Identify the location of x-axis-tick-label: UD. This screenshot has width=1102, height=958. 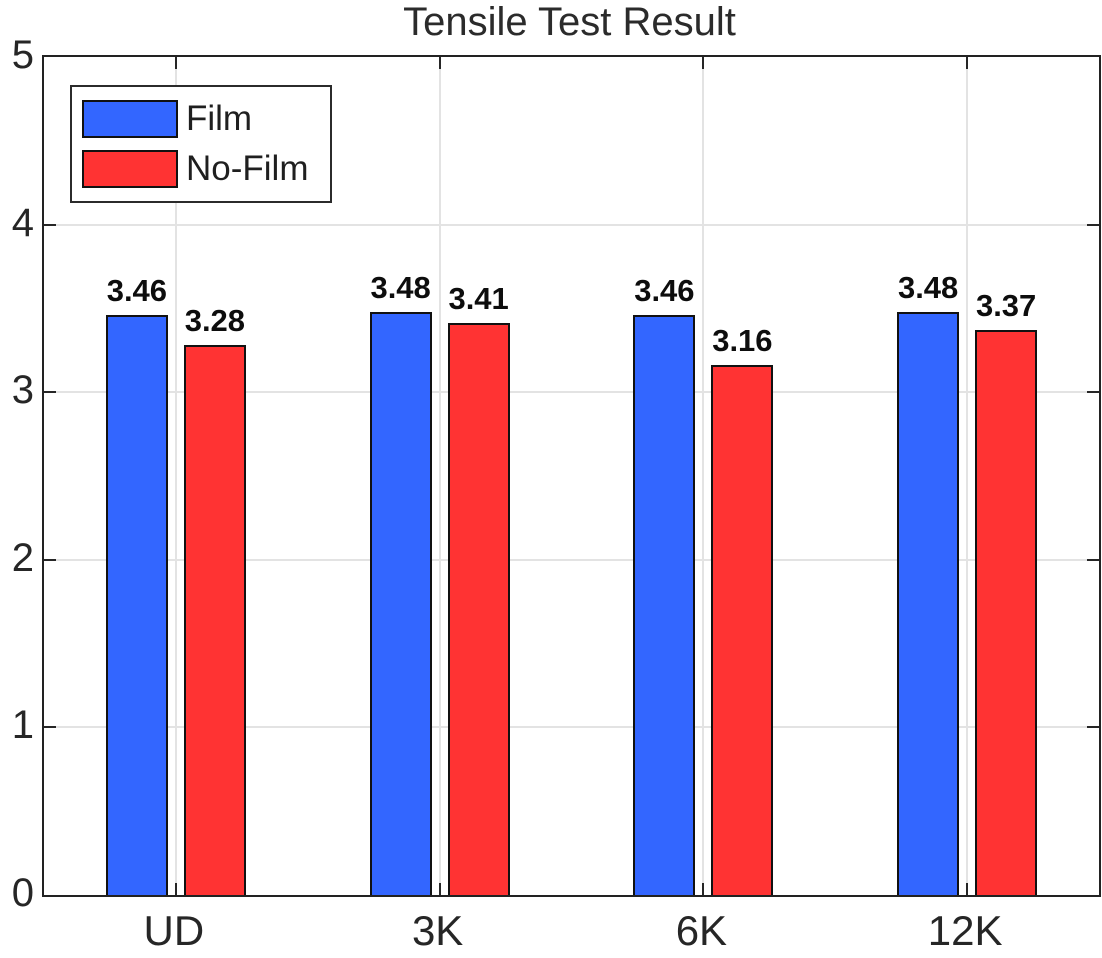
(174, 930).